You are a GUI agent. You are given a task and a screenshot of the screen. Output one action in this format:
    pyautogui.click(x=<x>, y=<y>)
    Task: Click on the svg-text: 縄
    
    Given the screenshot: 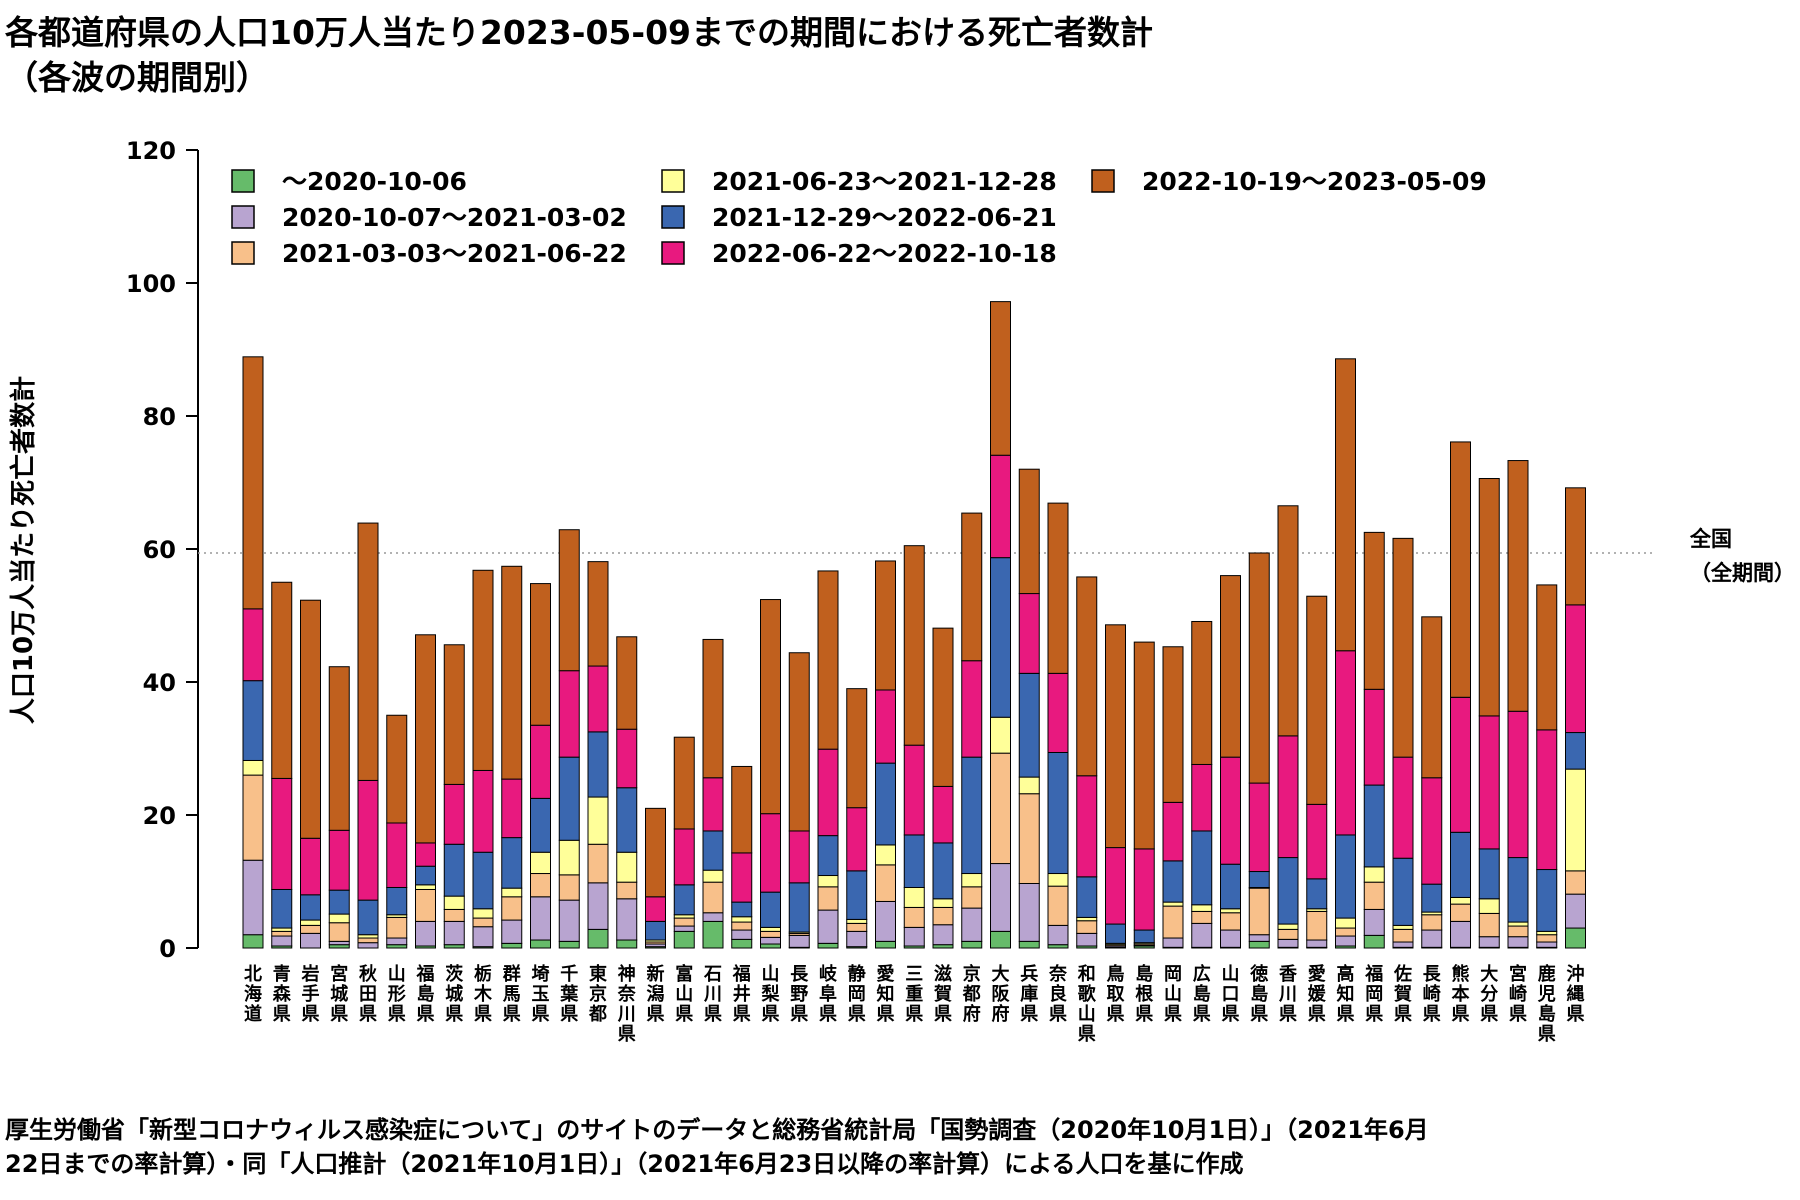 What is the action you would take?
    pyautogui.click(x=1576, y=994)
    